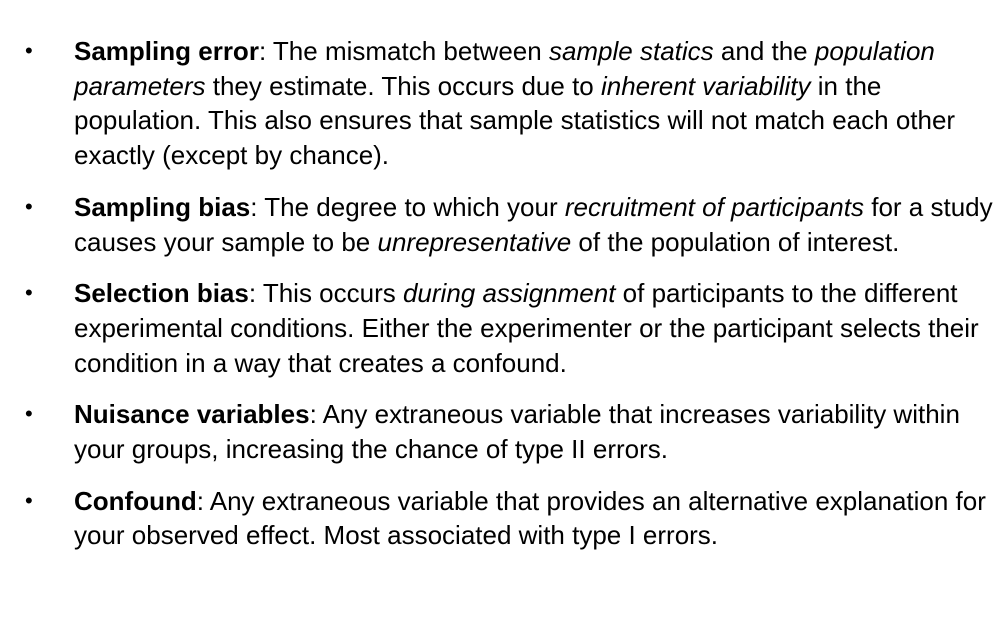  Describe the element at coordinates (135, 500) in the screenshot. I see `term: Confound` at that location.